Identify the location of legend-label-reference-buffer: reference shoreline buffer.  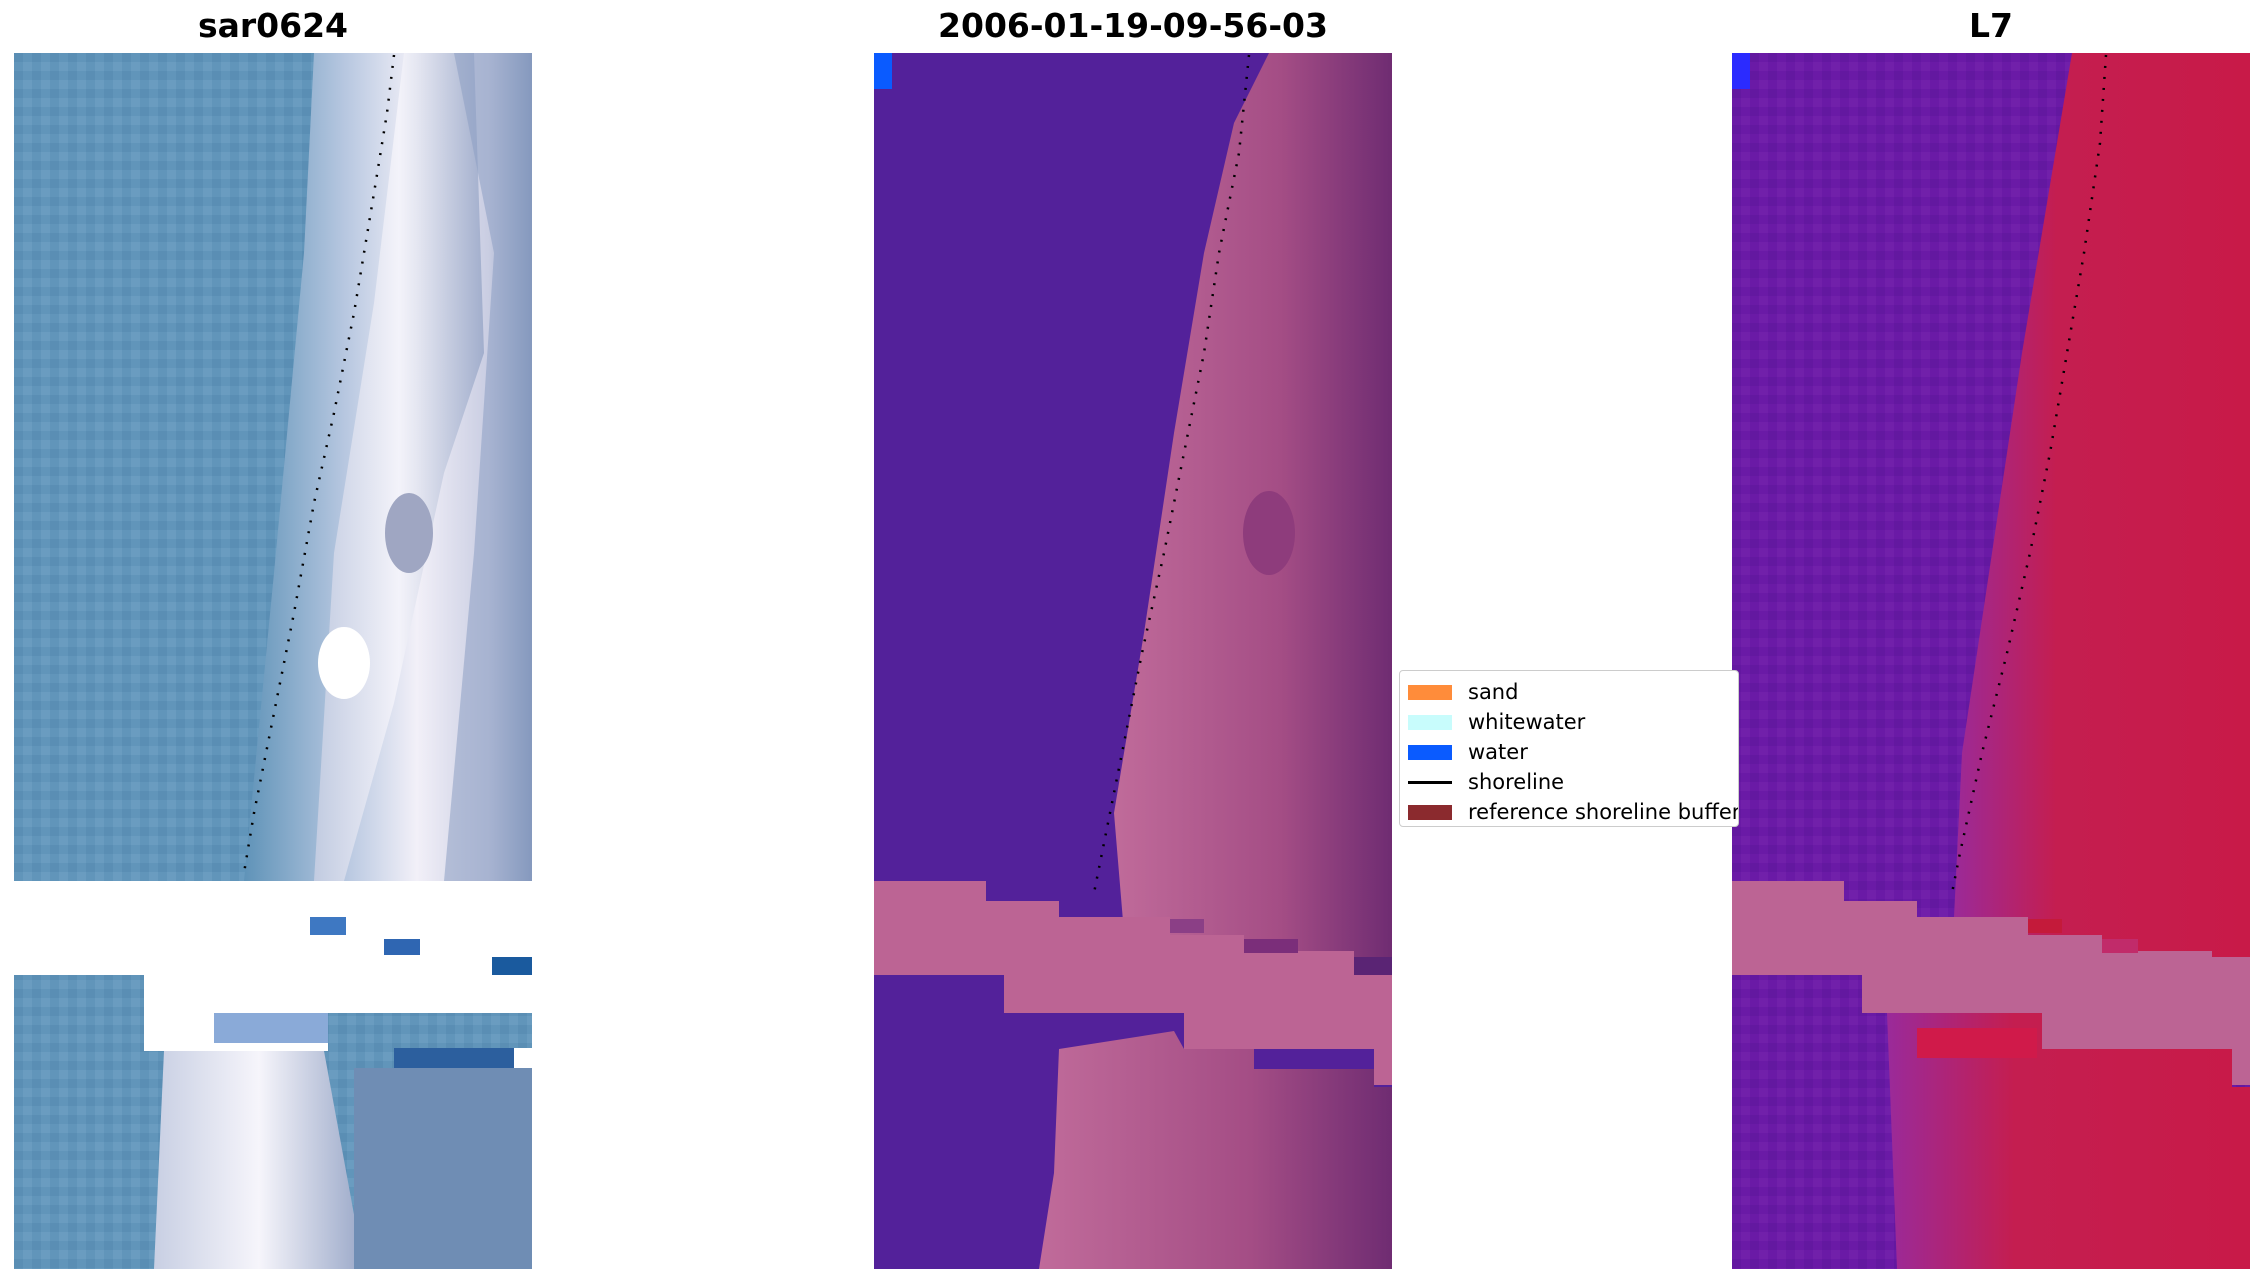
(1603, 812).